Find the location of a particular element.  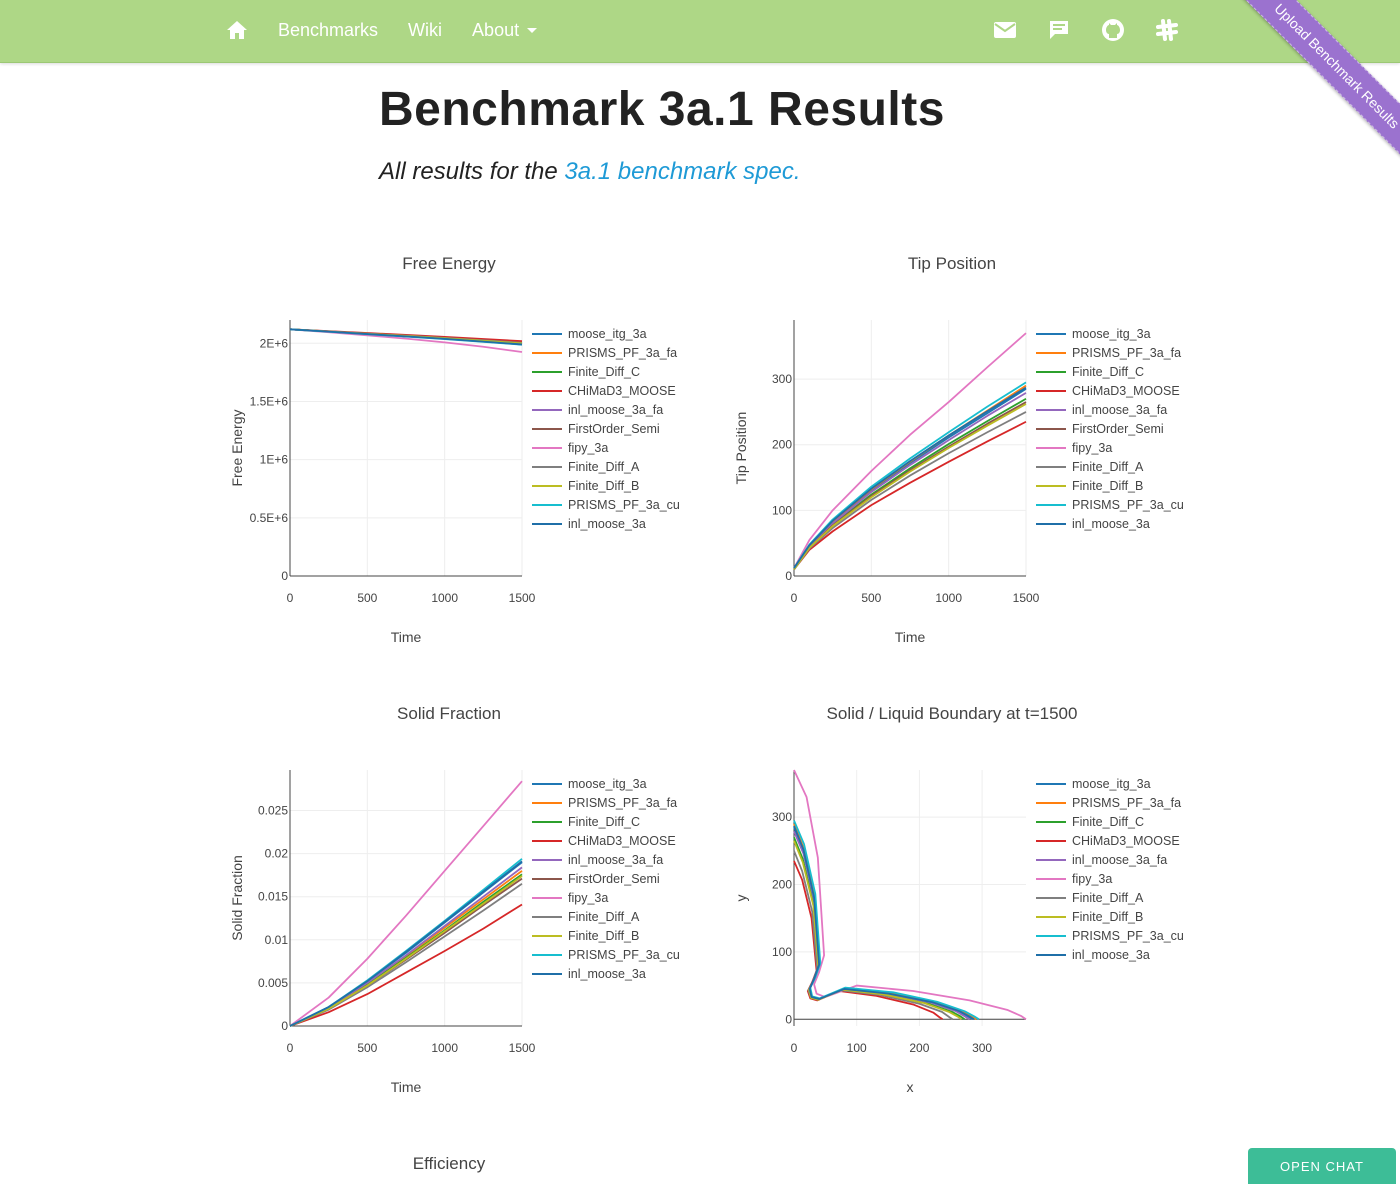

slack-icon is located at coordinates (1167, 30).